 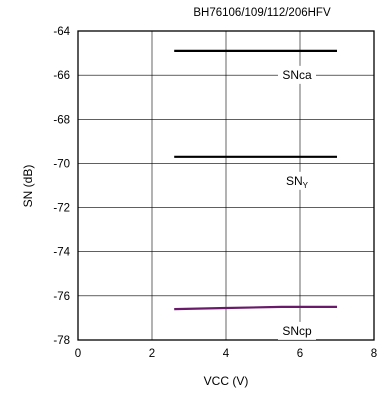 I want to click on x-axis-label: VCC (V), so click(x=226, y=381).